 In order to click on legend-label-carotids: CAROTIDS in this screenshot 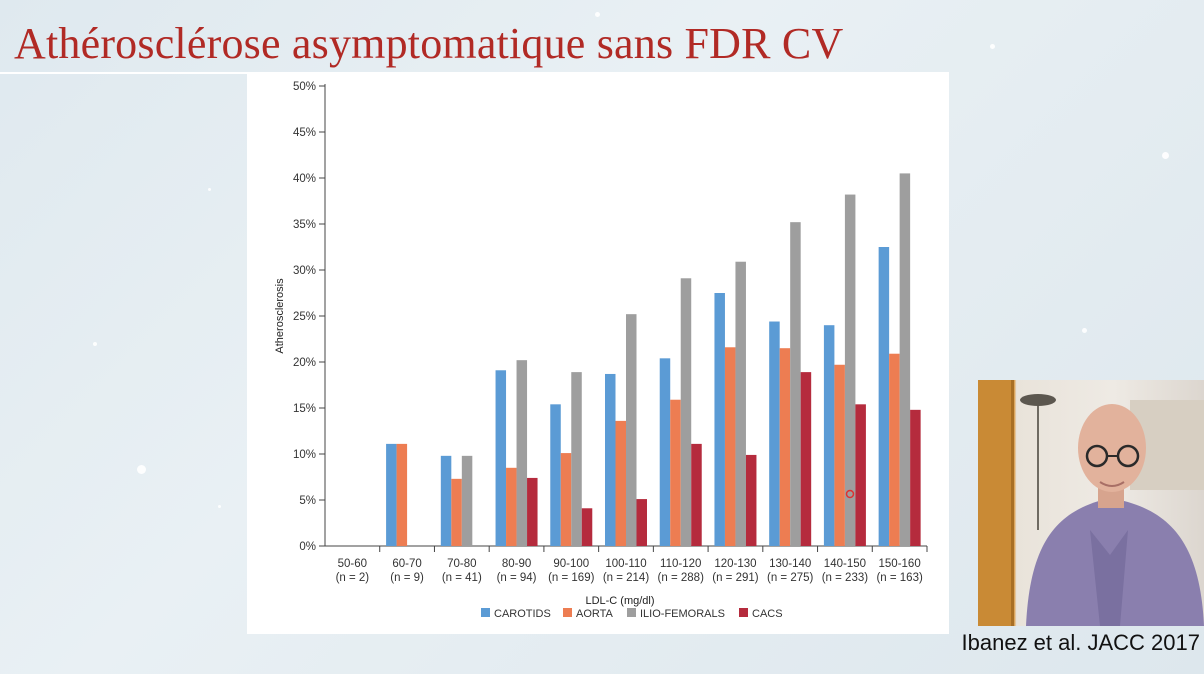, I will do `click(522, 614)`.